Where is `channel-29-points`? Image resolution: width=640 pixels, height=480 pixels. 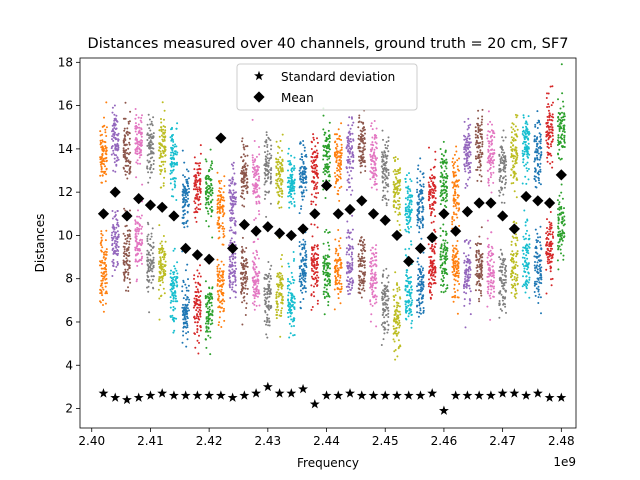 channel-29-points is located at coordinates (432, 223).